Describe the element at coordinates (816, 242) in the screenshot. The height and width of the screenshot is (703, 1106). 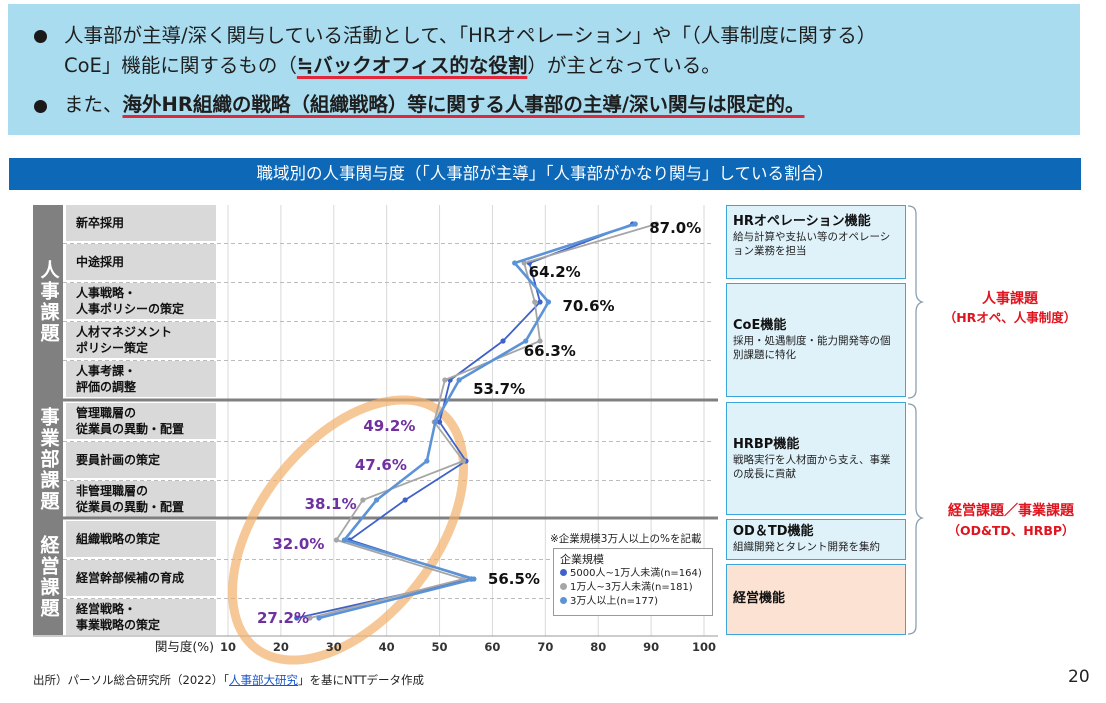
I see `function-box-hr-operation: HRオペレーション機能 給与計算や支払い等のオペレーション業務を担当` at that location.